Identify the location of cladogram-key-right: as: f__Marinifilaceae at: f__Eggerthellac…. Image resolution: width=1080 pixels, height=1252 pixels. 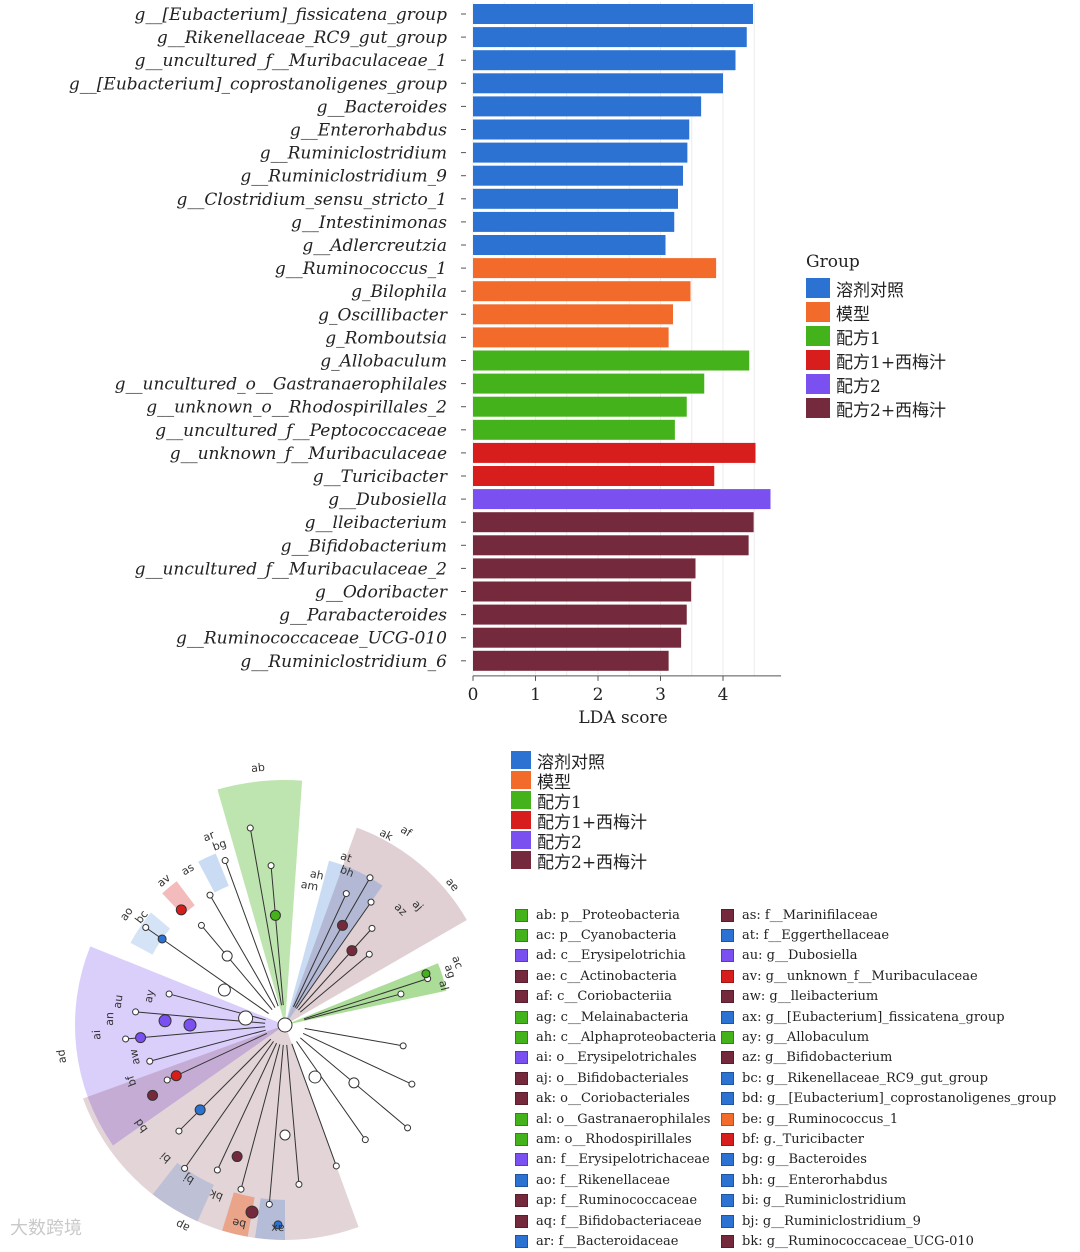
(888, 1078).